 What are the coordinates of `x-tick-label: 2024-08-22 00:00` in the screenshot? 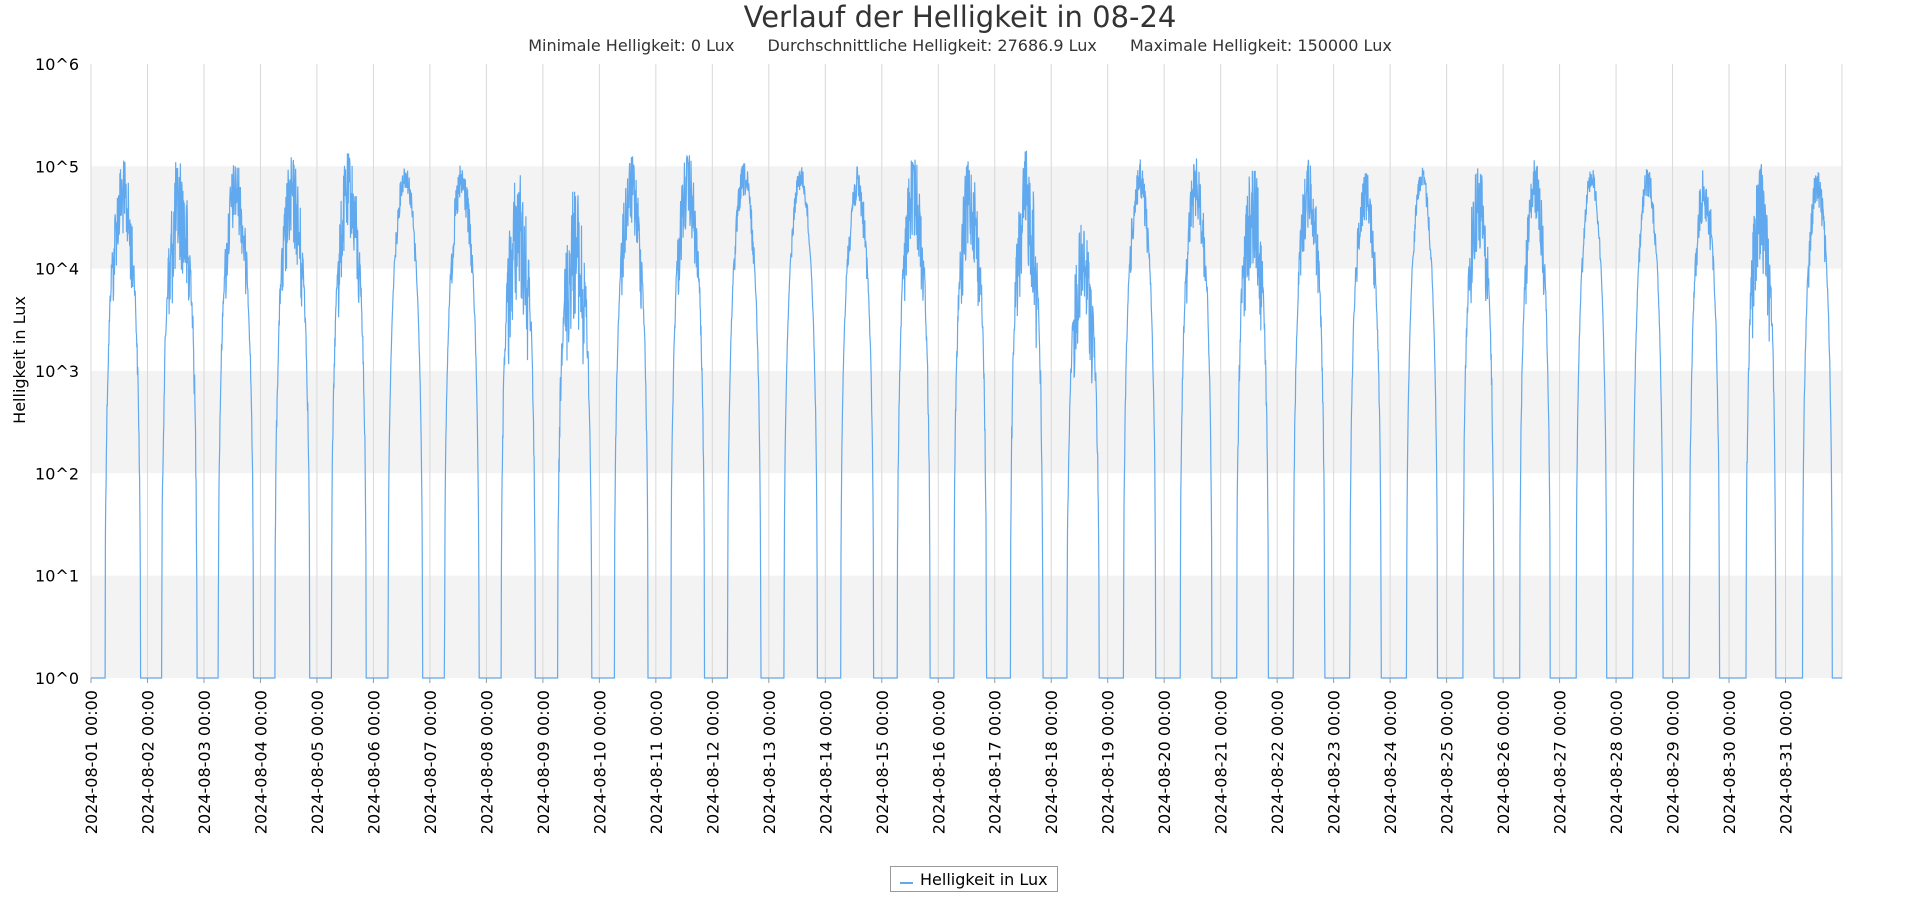 It's located at (1277, 762).